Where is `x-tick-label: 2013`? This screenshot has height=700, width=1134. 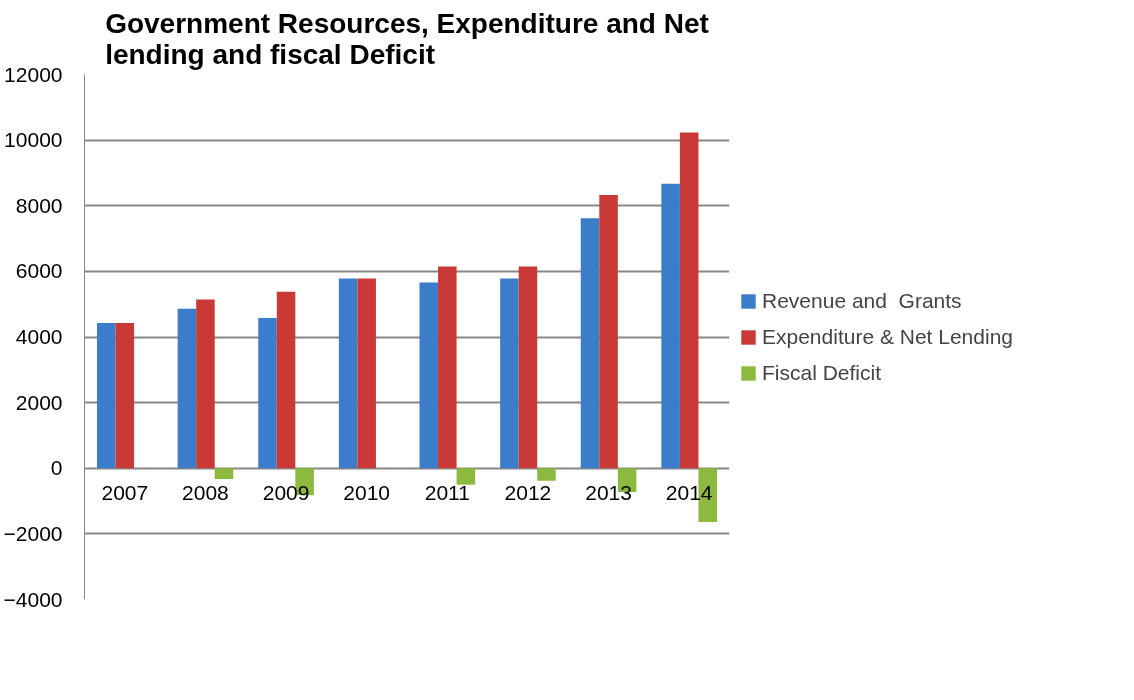
x-tick-label: 2013 is located at coordinates (608, 493).